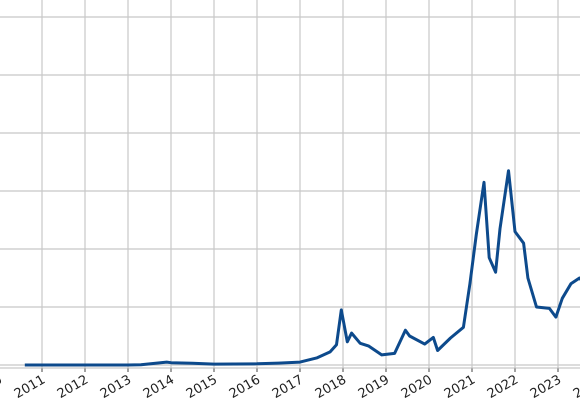 This screenshot has width=580, height=420. I want to click on x-tick-label: 2013, so click(116, 387).